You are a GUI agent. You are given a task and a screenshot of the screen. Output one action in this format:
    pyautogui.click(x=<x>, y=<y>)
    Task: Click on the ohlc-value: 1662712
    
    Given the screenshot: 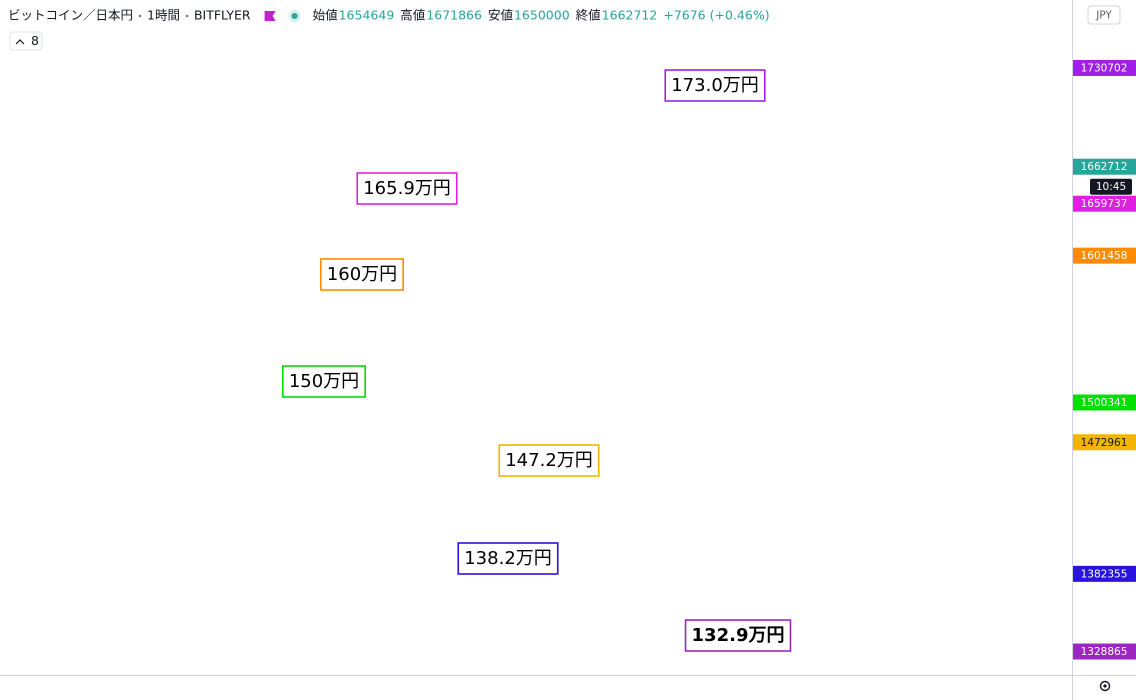 What is the action you would take?
    pyautogui.click(x=630, y=15)
    